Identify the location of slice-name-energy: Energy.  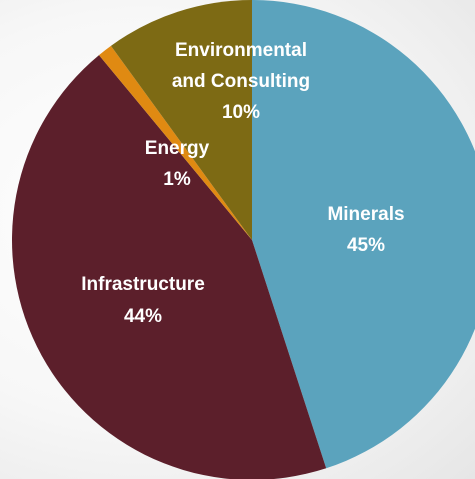
(177, 148).